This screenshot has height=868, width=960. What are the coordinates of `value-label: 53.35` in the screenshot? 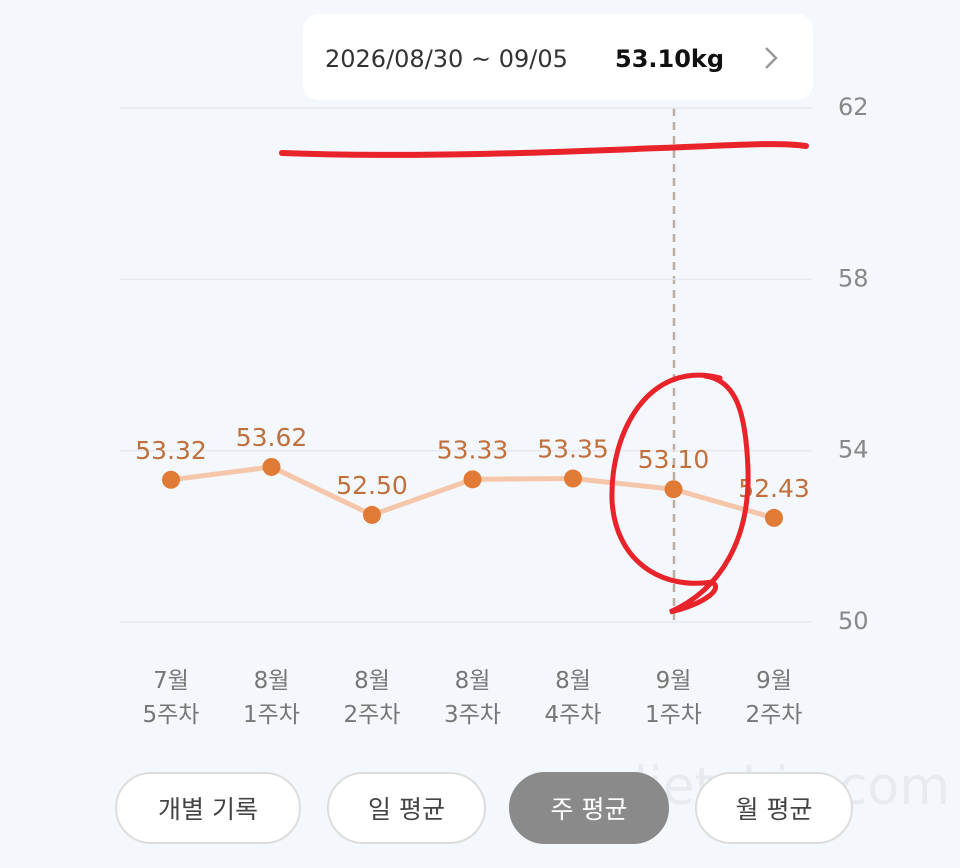 It's located at (573, 449).